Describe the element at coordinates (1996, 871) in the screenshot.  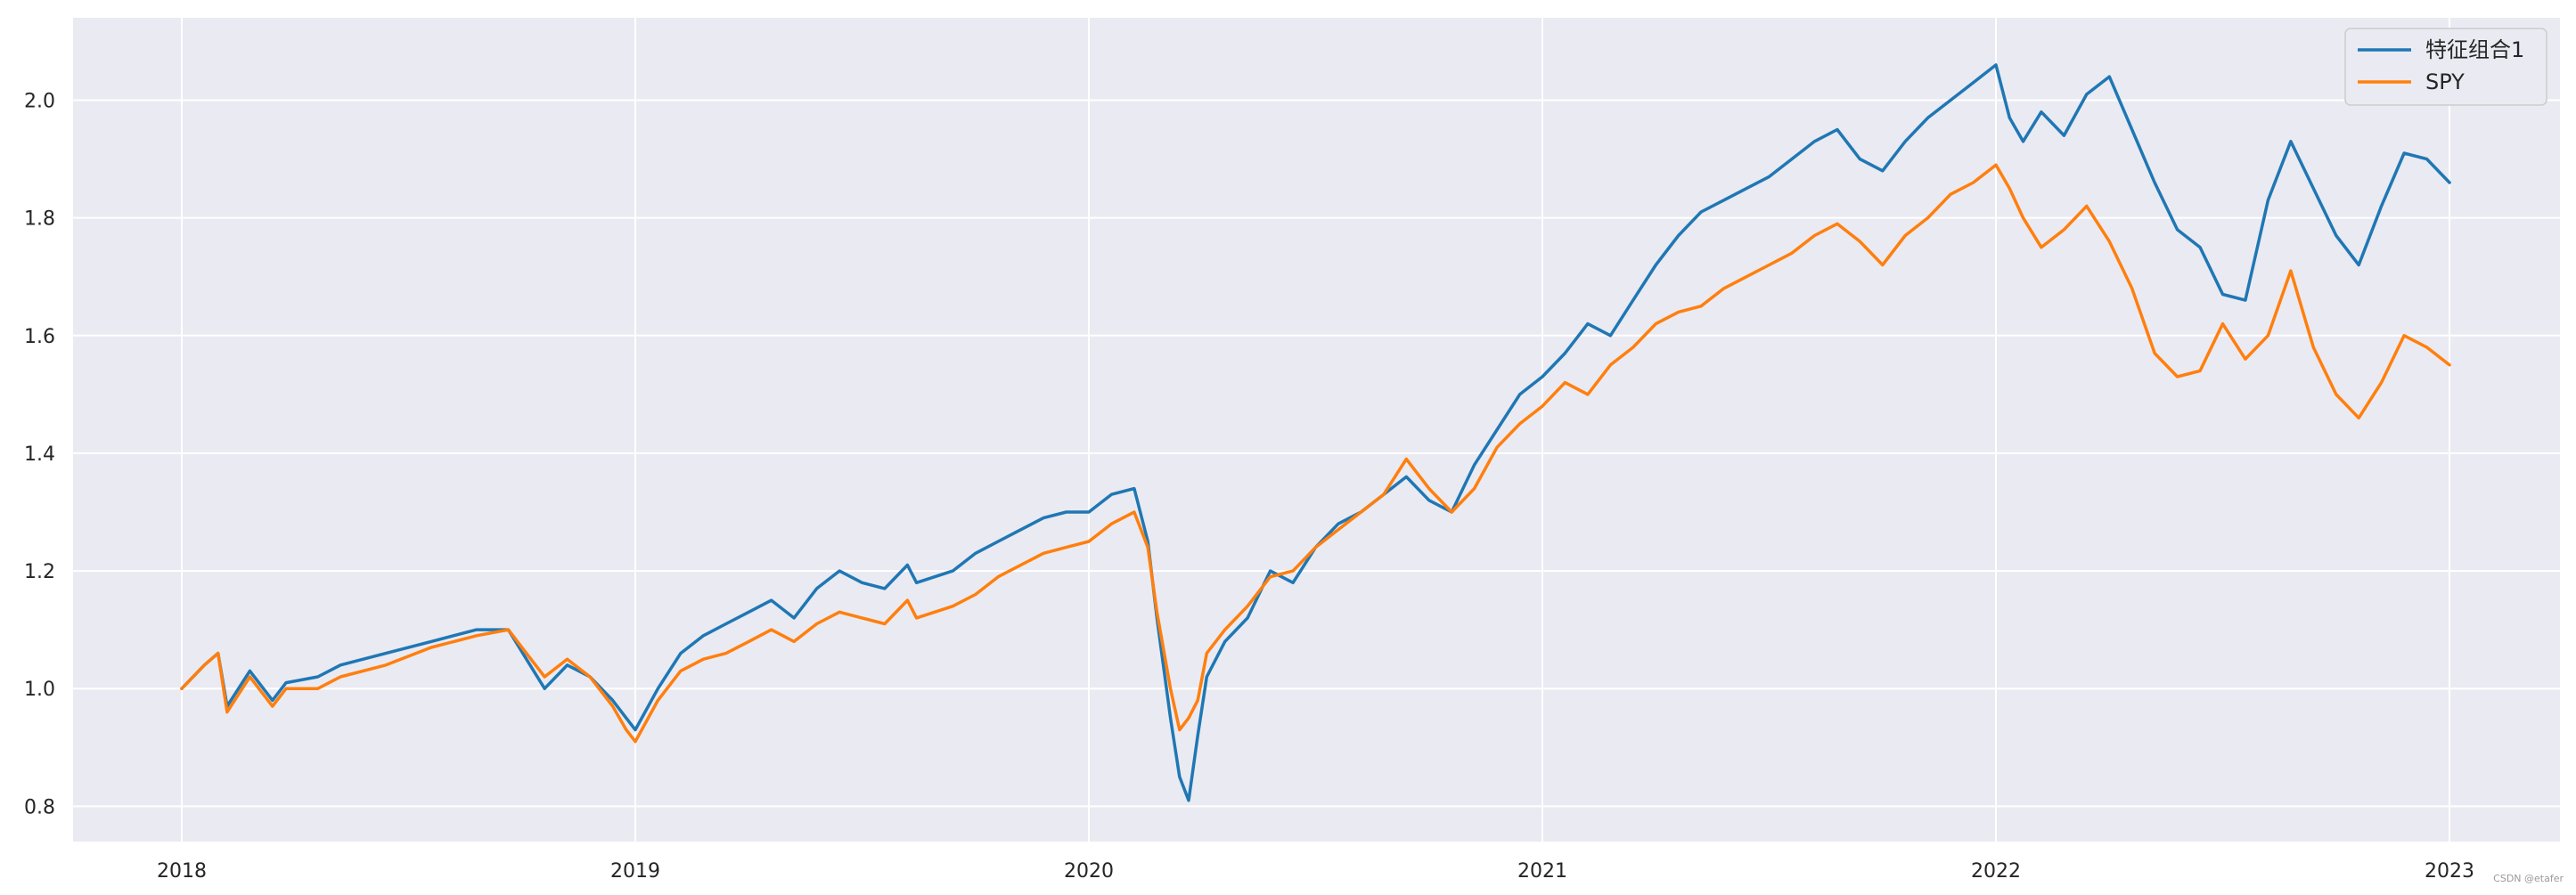
I see `x-tick-label: 2022` at that location.